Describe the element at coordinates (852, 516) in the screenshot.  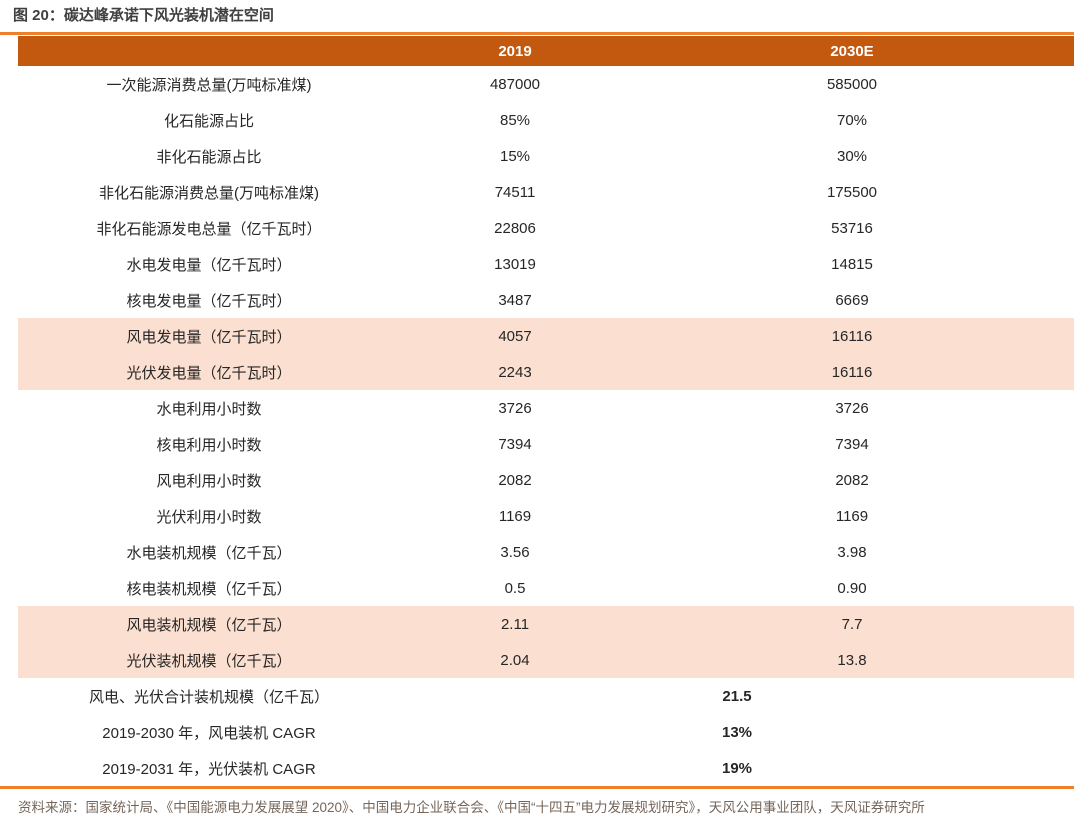
I see `row-value-2030e: 1169` at that location.